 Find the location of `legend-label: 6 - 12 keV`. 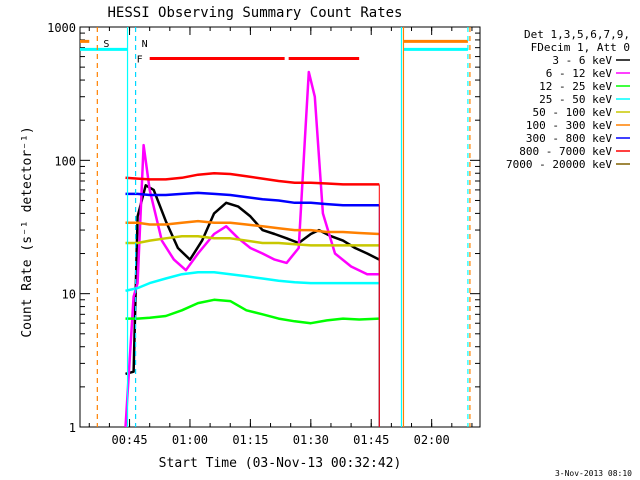

legend-label: 6 - 12 keV is located at coordinates (579, 73).